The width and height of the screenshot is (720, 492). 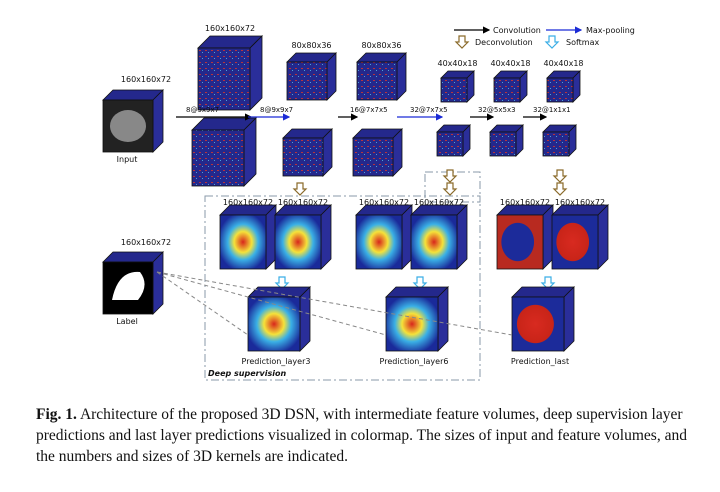 What do you see at coordinates (552, 110) in the screenshot?
I see `kernel-label: 32@1x1x1` at bounding box center [552, 110].